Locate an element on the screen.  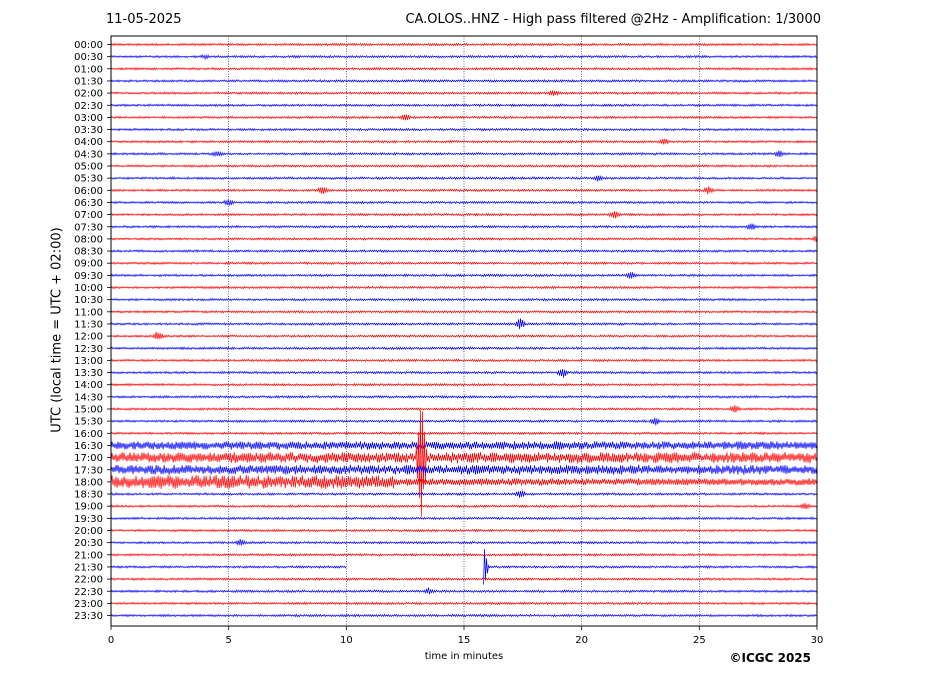
y-tick-label: 05:00 is located at coordinates (88, 167).